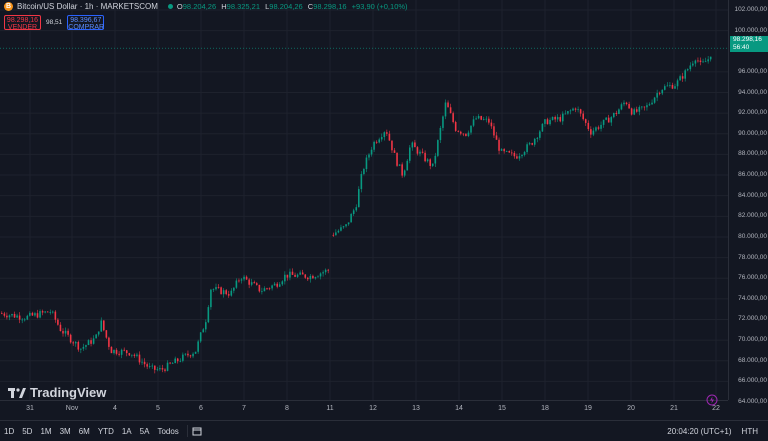  Describe the element at coordinates (712, 400) in the screenshot. I see `lightning-icon` at that location.